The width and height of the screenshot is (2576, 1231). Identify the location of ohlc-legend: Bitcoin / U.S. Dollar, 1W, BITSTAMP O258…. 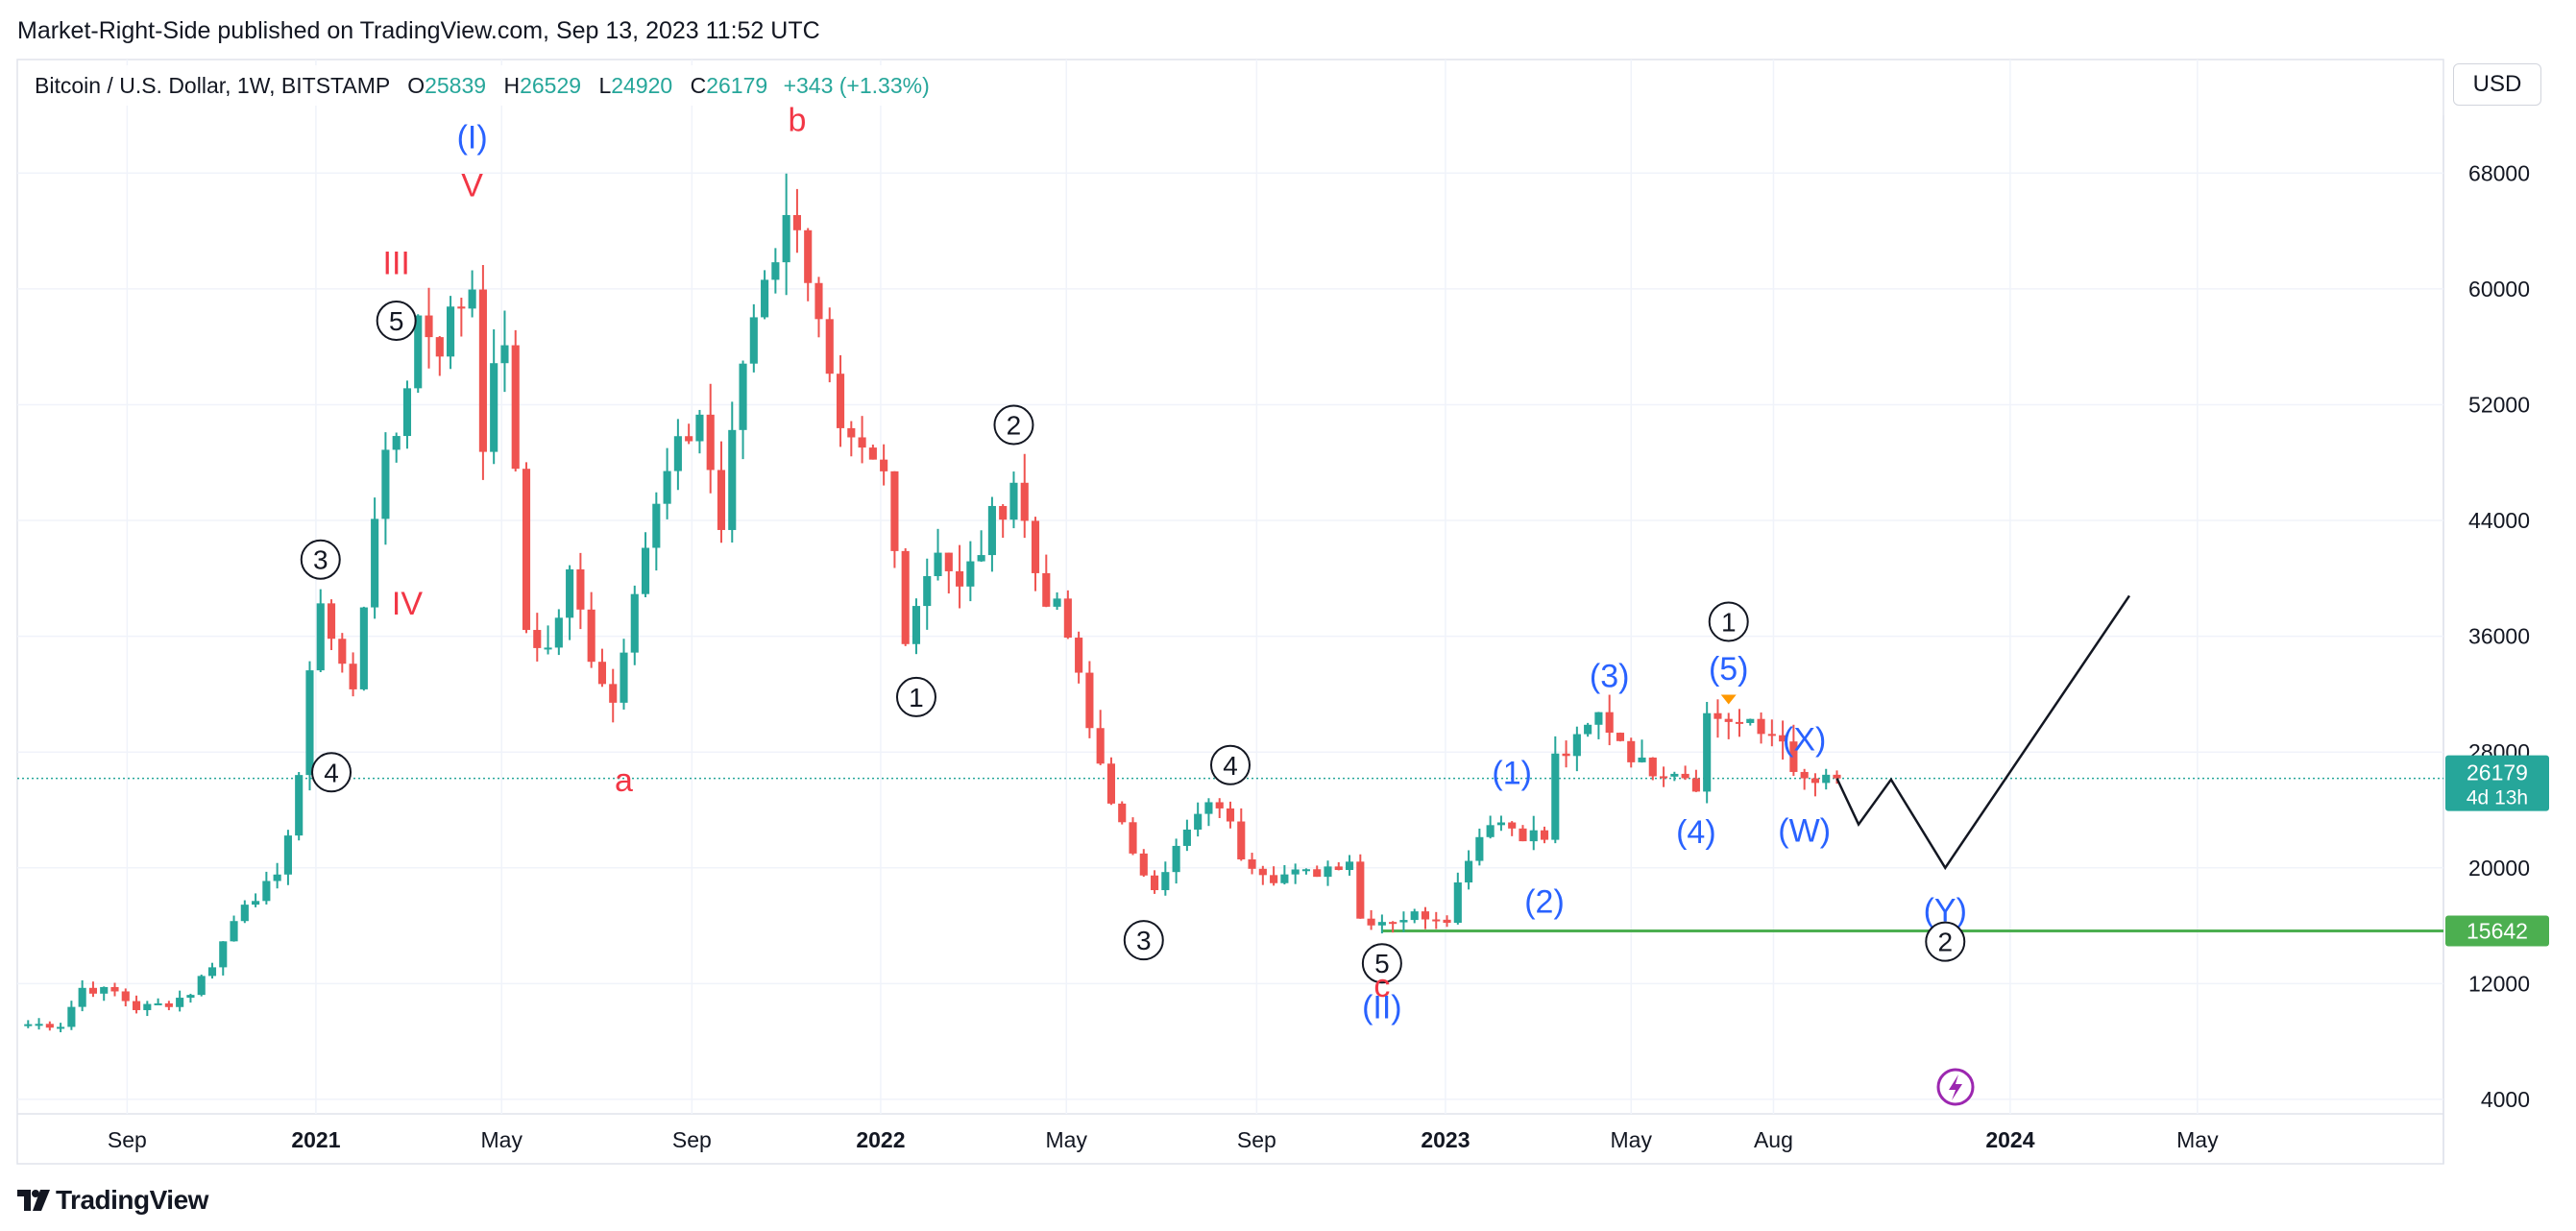
(515, 85).